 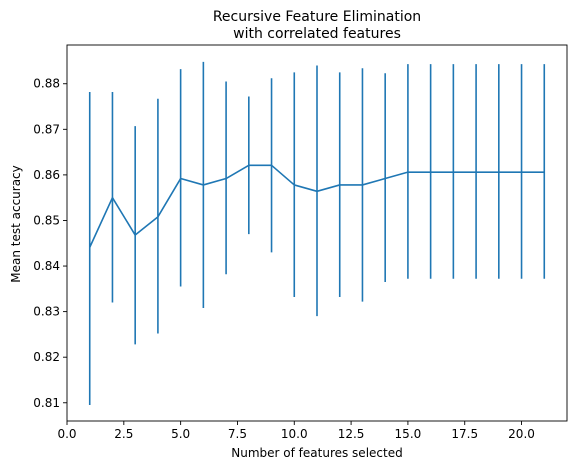 What do you see at coordinates (317, 34) in the screenshot?
I see `chart-title-line-2: with correlated features` at bounding box center [317, 34].